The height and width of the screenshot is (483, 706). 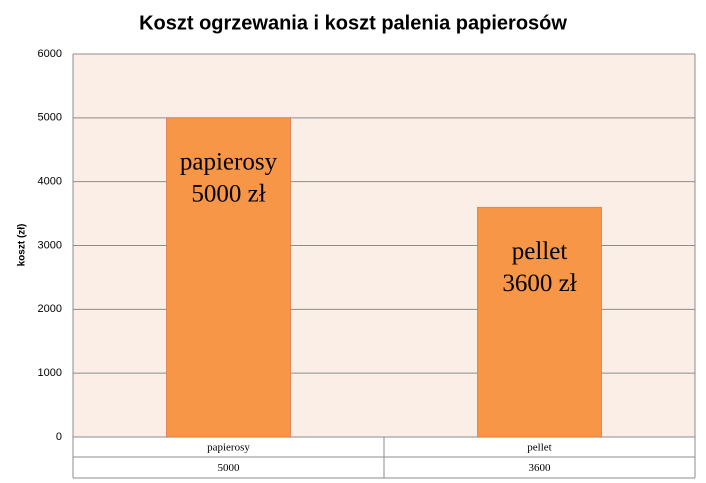 What do you see at coordinates (540, 468) in the screenshot?
I see `table-value: 3600` at bounding box center [540, 468].